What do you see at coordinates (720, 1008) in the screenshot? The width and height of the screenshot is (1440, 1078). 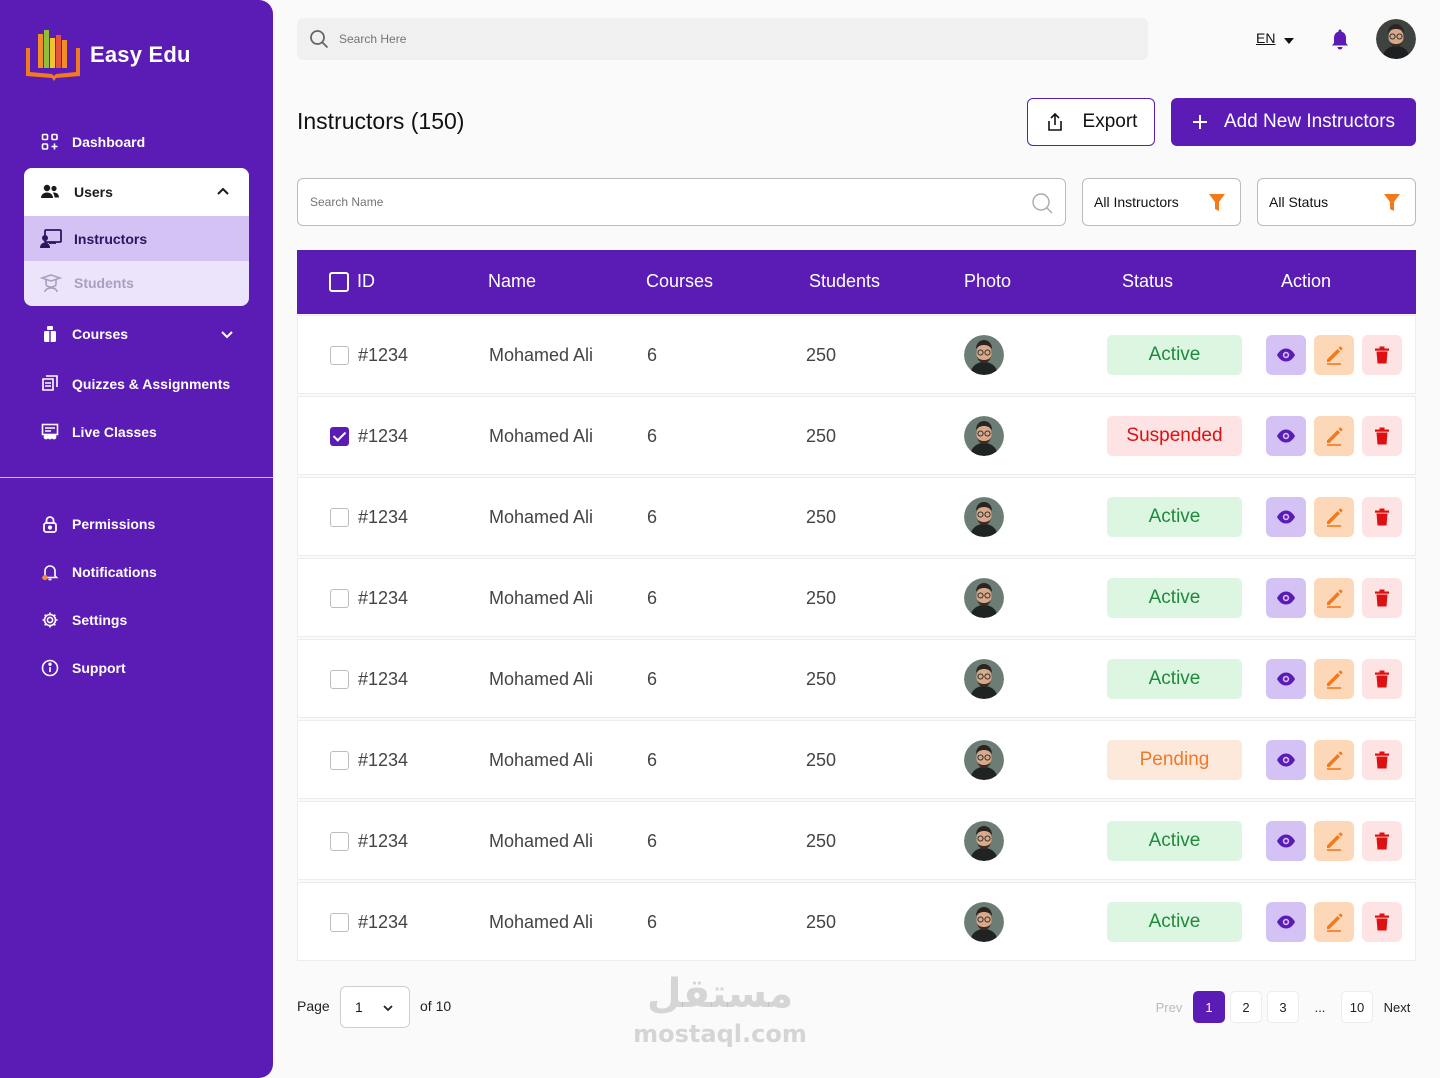 I see `watermark: مستقل mostaql.com` at bounding box center [720, 1008].